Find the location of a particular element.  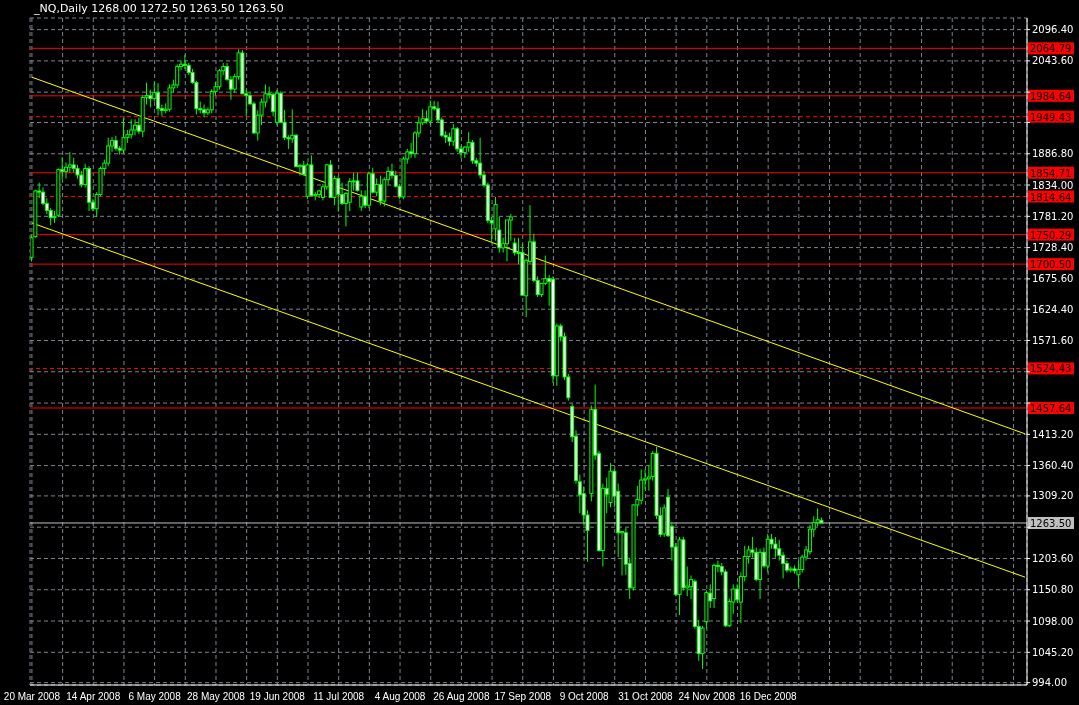

y-tick-label: 1203.60 is located at coordinates (1053, 559).